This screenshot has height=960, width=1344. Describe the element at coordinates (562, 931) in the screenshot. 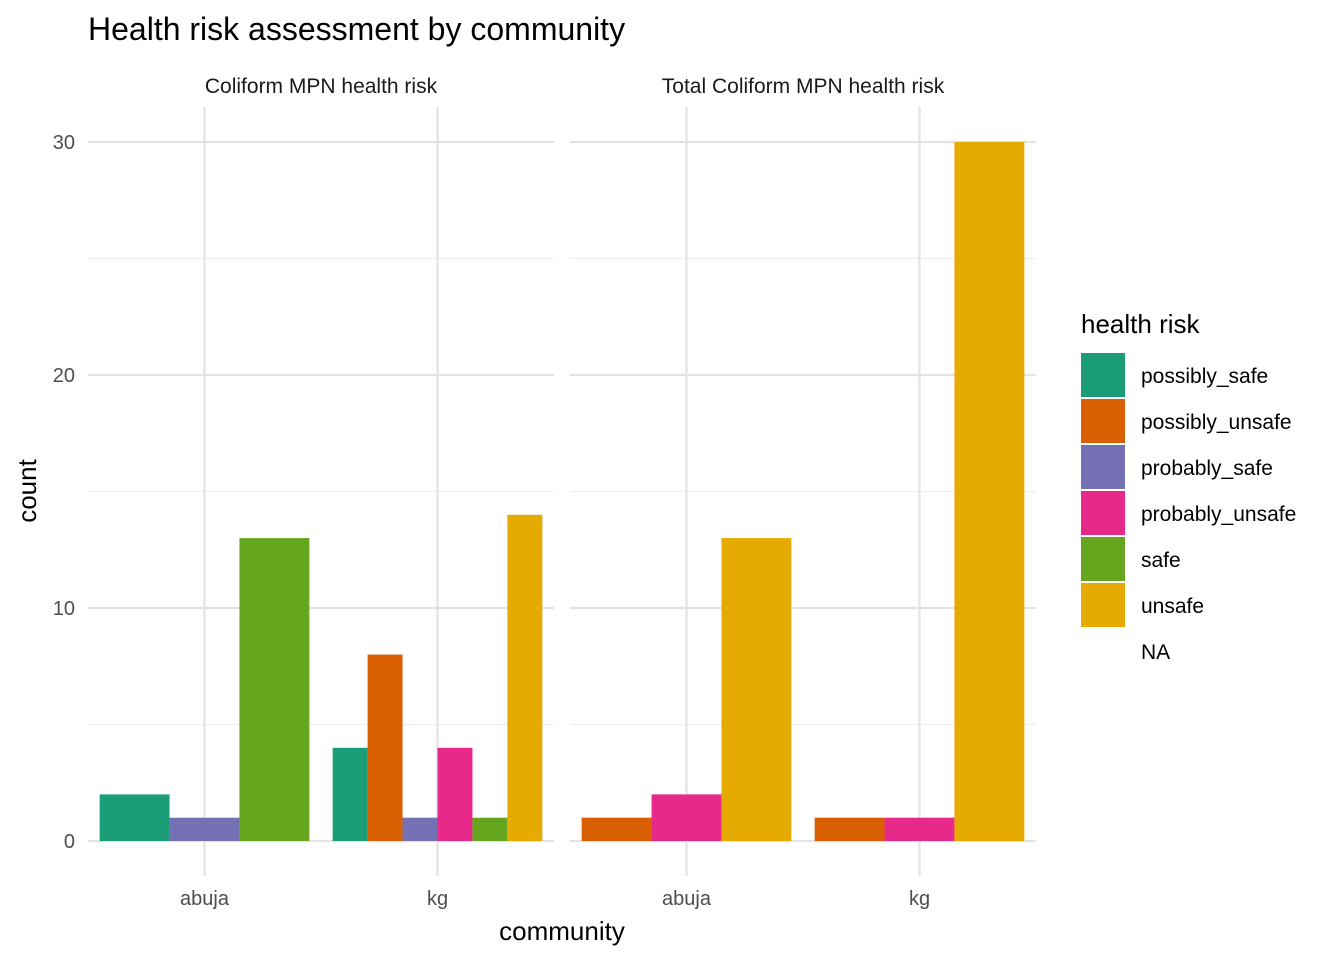

I see `x-axis-title: community` at that location.